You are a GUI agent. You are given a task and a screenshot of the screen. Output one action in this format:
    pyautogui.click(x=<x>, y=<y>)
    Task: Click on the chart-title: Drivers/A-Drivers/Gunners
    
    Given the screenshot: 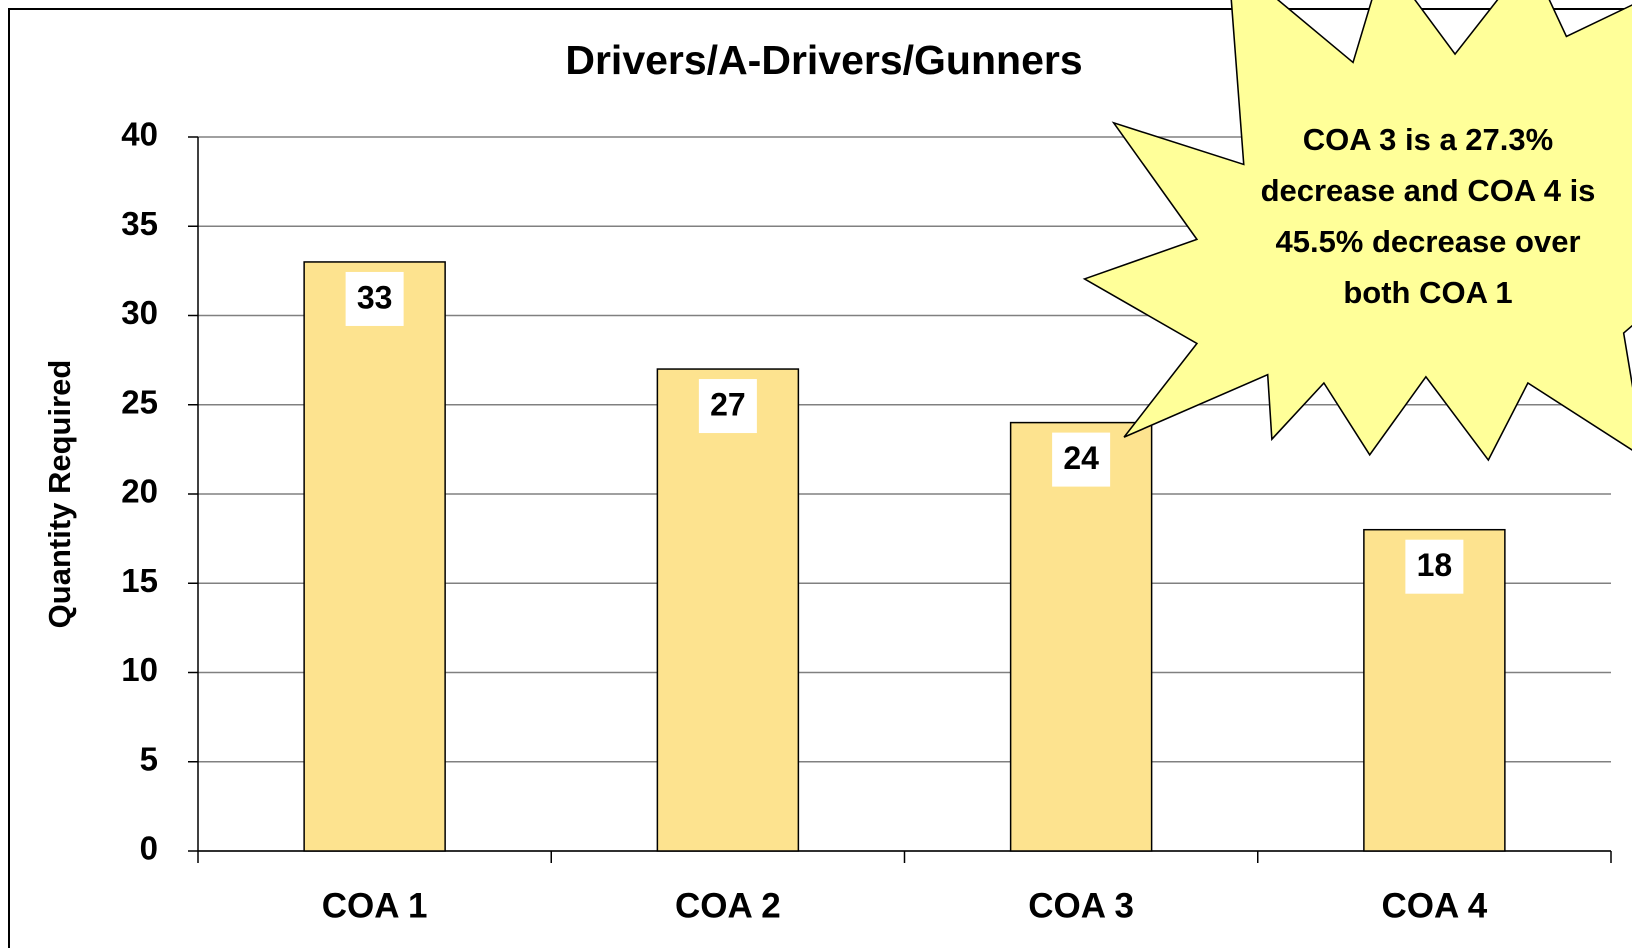 What is the action you would take?
    pyautogui.click(x=823, y=60)
    